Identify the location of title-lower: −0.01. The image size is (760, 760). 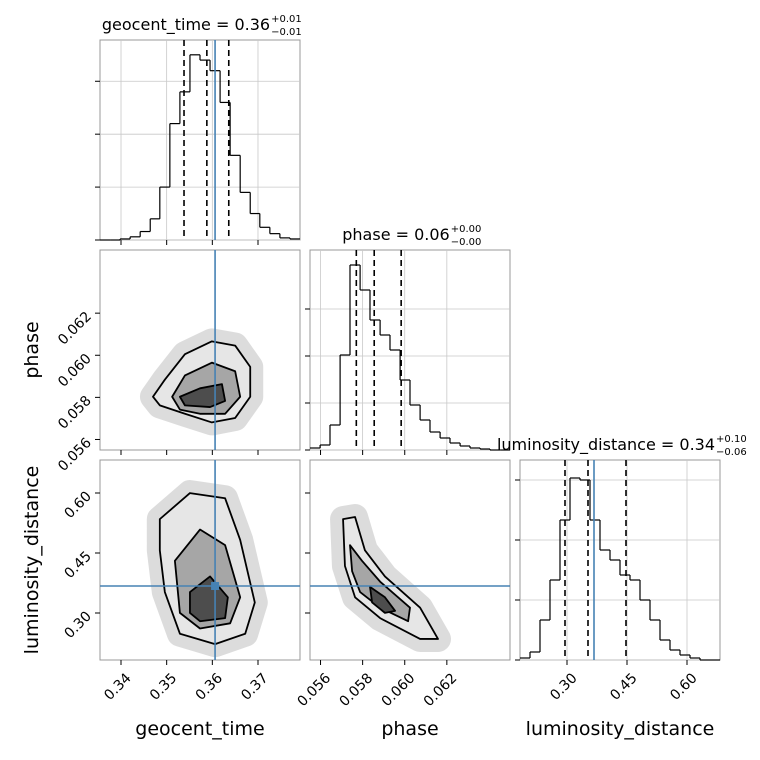
(286, 32).